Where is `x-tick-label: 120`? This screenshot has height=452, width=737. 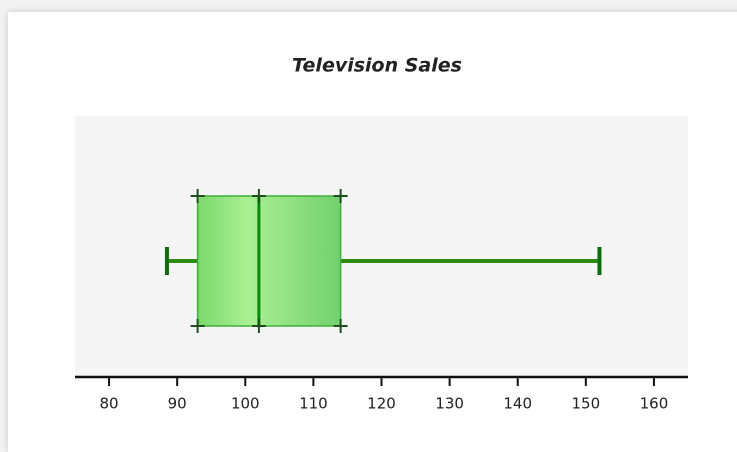
x-tick-label: 120 is located at coordinates (381, 404).